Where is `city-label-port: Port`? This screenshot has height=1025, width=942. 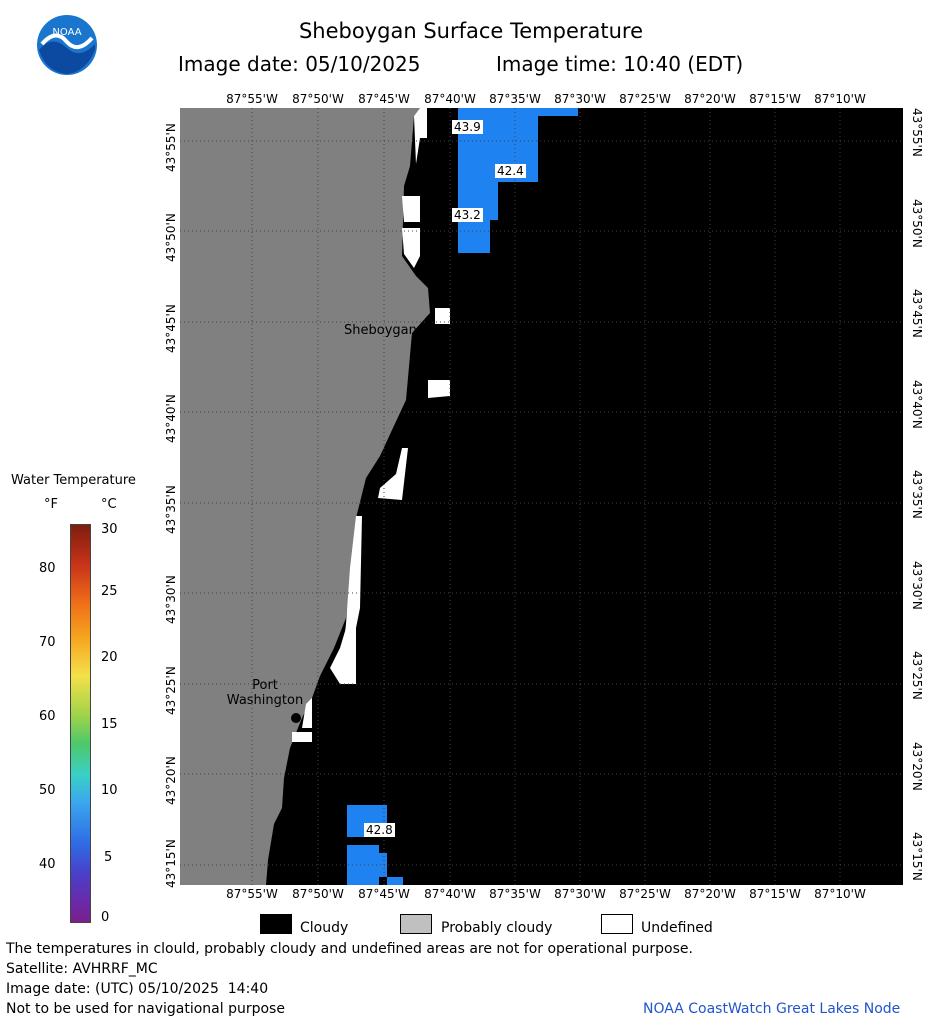
city-label-port: Port is located at coordinates (265, 685).